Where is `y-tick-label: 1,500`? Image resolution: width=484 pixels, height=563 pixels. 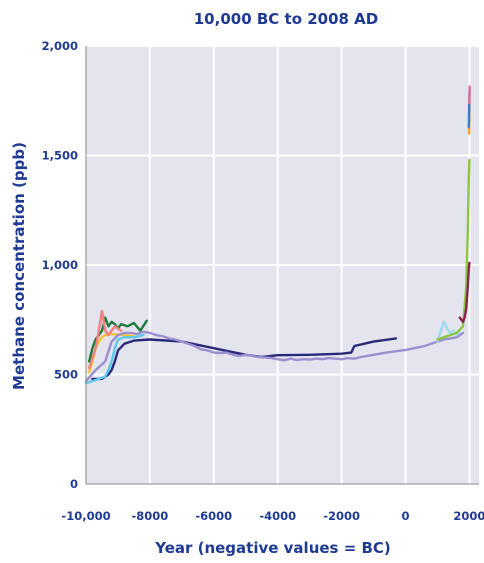
y-tick-label: 1,500 is located at coordinates (60, 156).